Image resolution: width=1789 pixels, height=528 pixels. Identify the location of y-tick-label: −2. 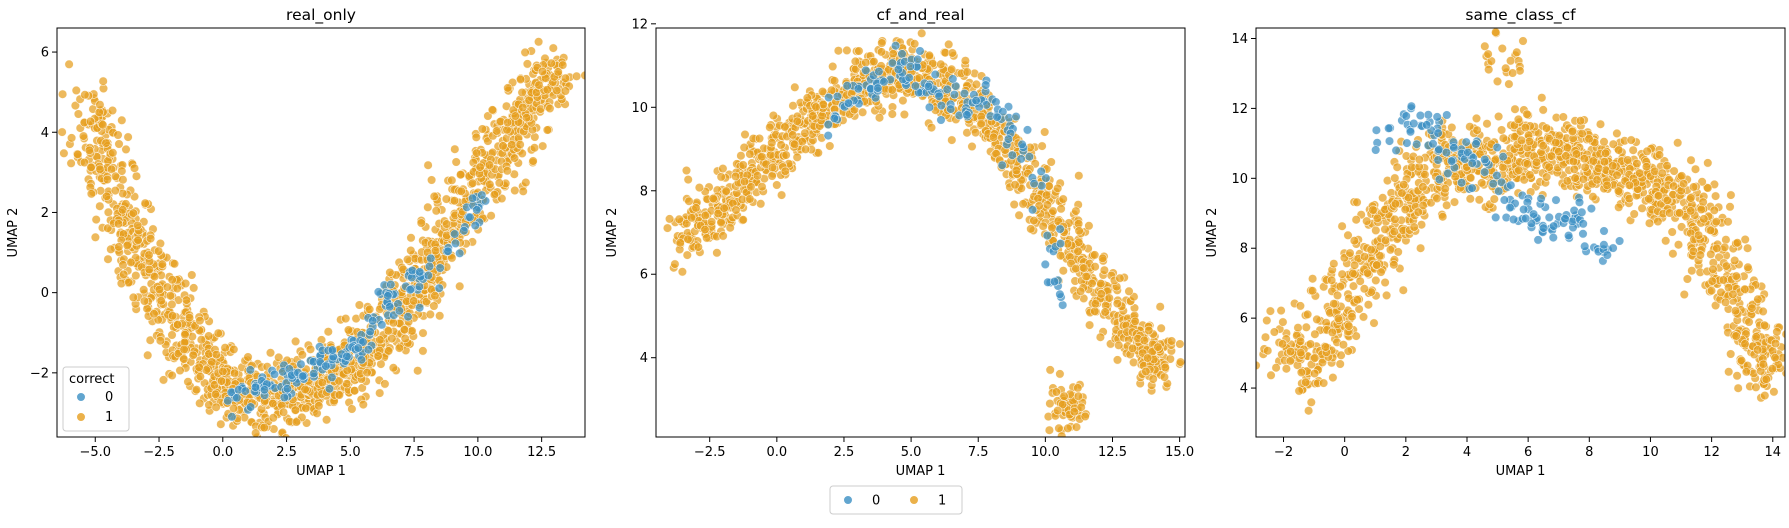
(39, 373).